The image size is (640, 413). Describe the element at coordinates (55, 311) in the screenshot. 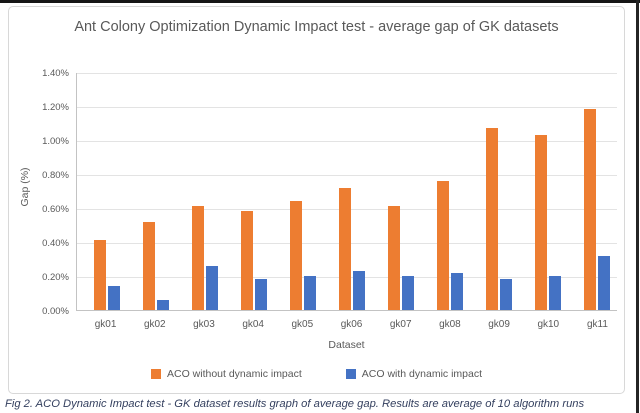

I see `y-tick-label: 0.00%` at that location.